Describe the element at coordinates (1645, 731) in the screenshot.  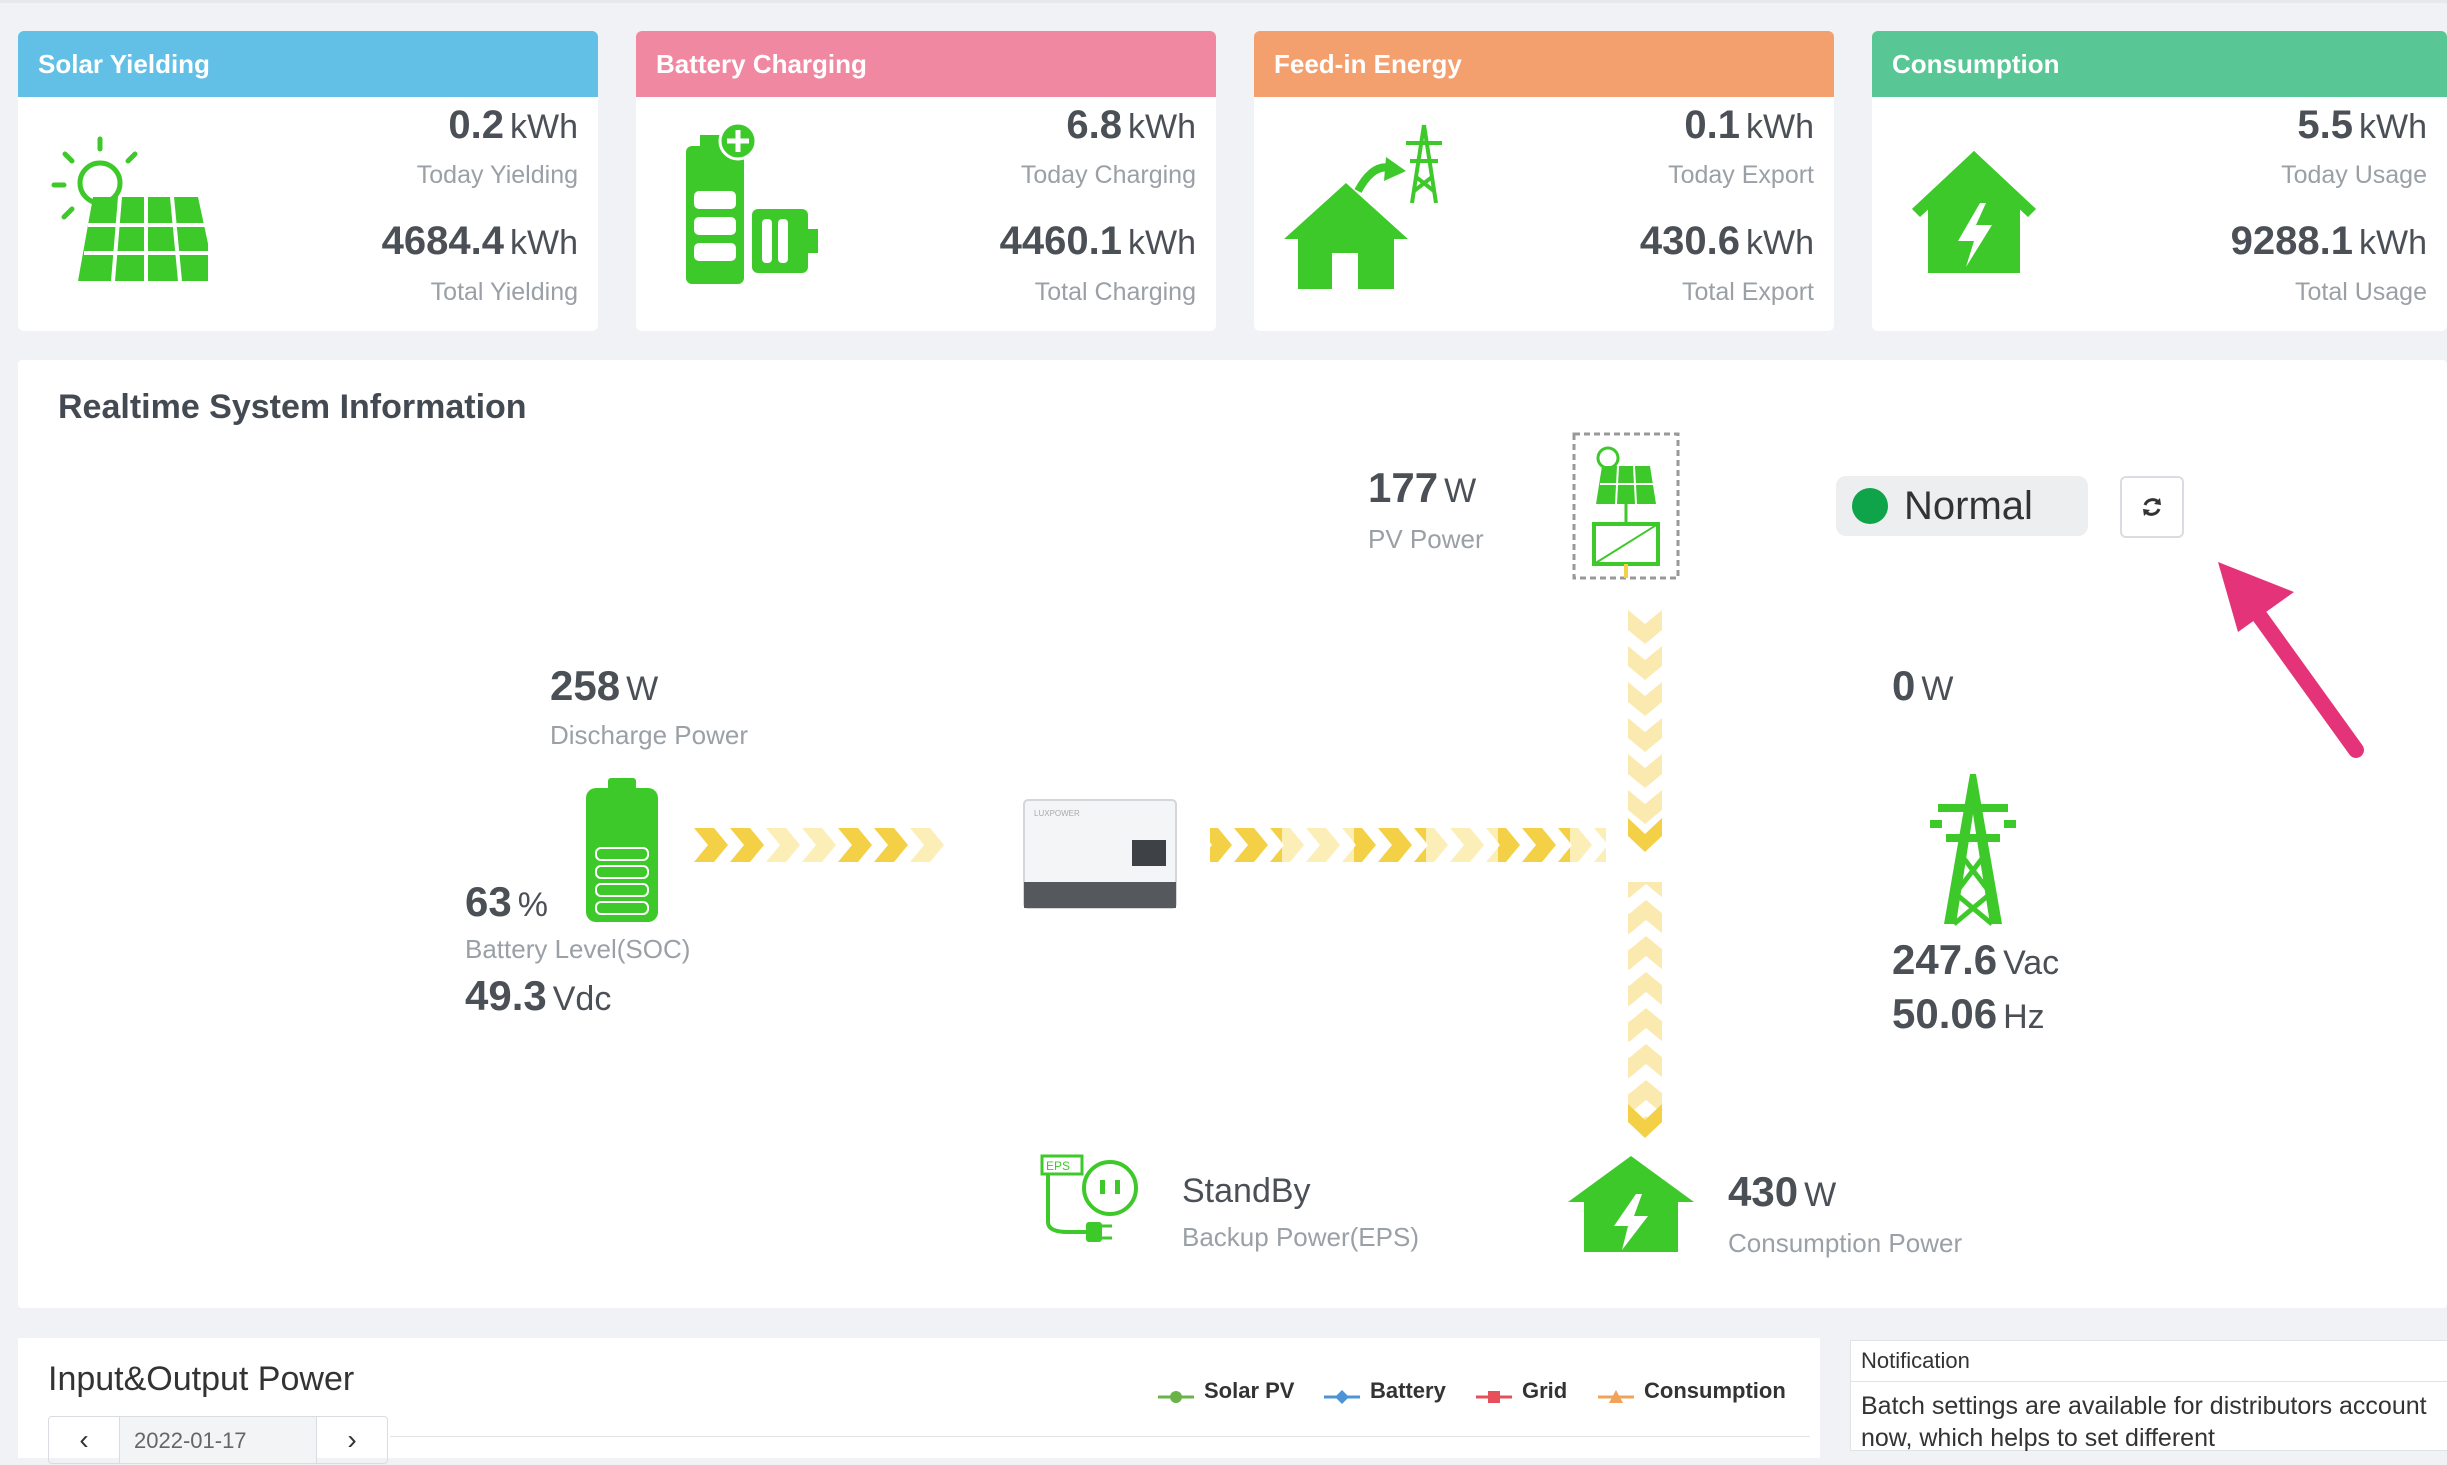
I see `pv-flow-line` at that location.